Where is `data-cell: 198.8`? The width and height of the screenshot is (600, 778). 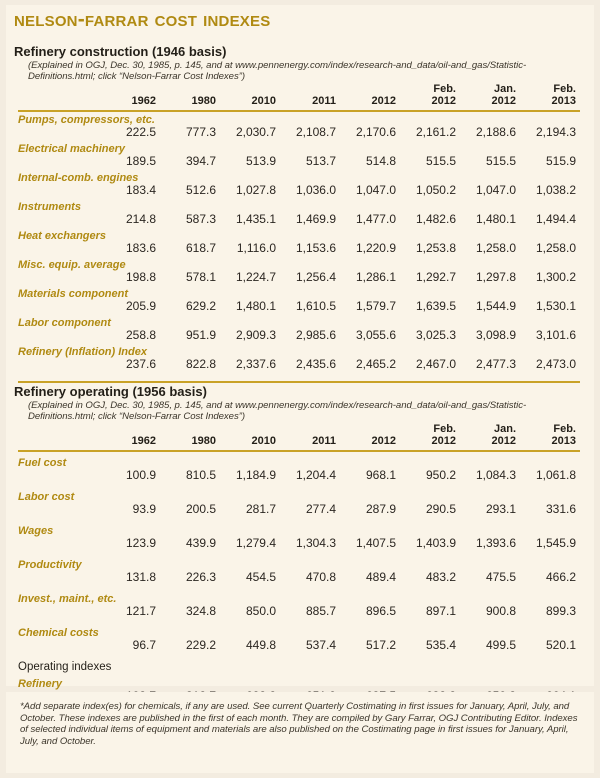
data-cell: 198.8 is located at coordinates (140, 276).